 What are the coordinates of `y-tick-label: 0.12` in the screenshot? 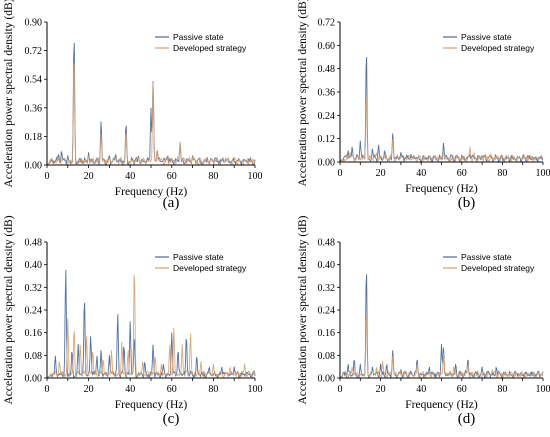 It's located at (327, 139).